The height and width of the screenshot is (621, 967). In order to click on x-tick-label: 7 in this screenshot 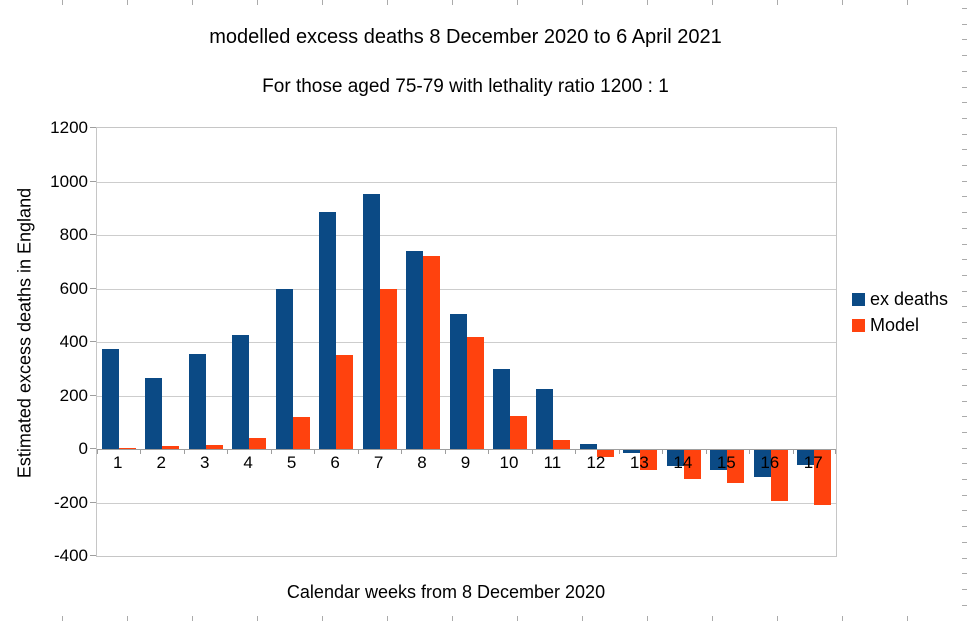, I will do `click(378, 462)`.